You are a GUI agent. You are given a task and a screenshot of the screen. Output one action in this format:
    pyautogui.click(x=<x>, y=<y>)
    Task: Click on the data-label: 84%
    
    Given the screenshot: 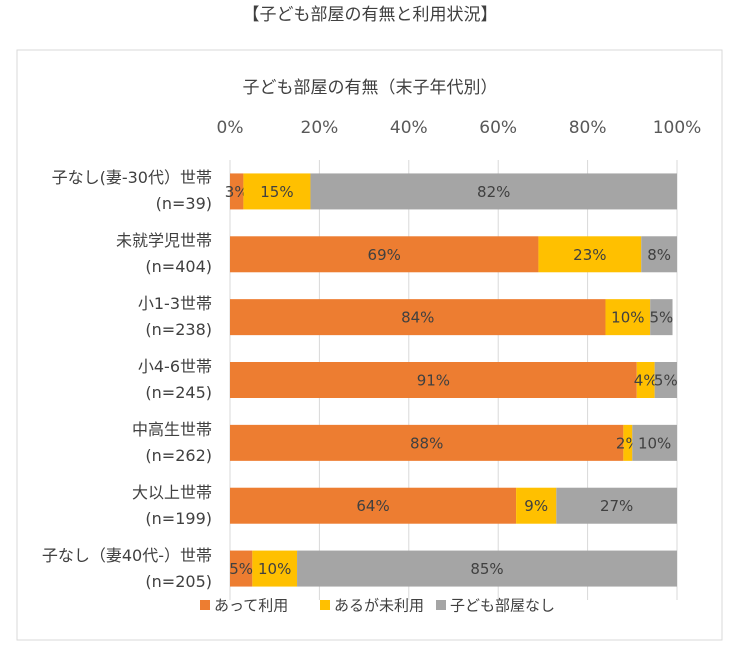 What is the action you would take?
    pyautogui.click(x=417, y=318)
    